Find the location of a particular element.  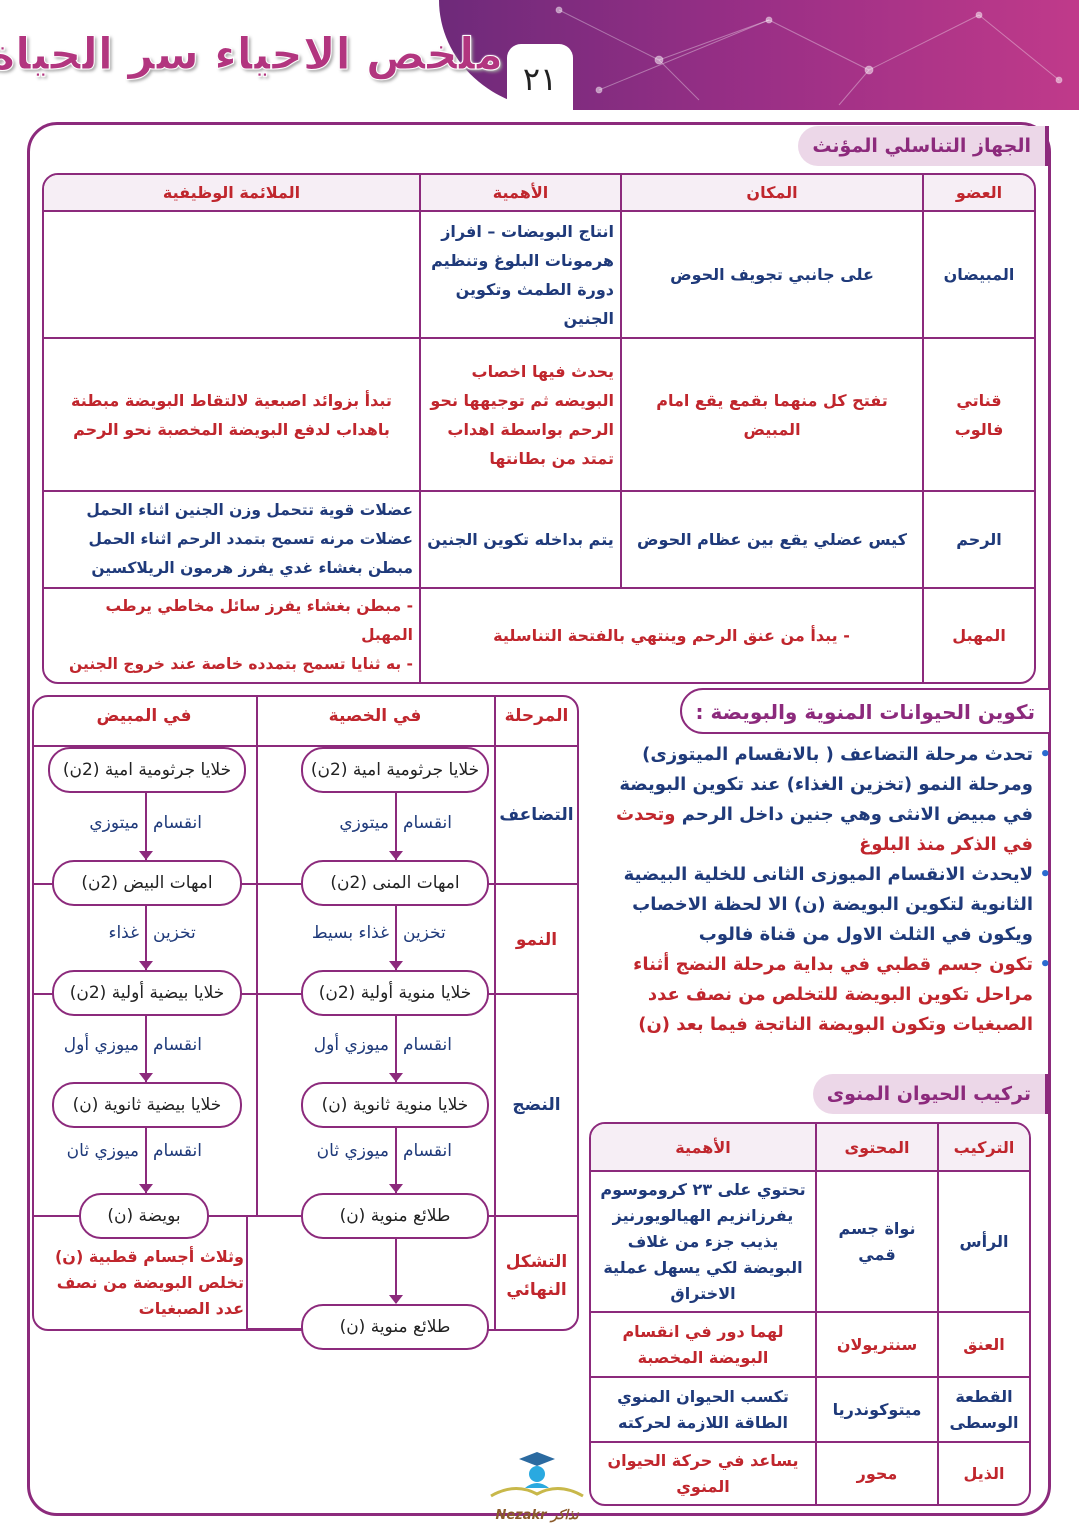

ovary-step-label: ميتوزي is located at coordinates (115, 823).